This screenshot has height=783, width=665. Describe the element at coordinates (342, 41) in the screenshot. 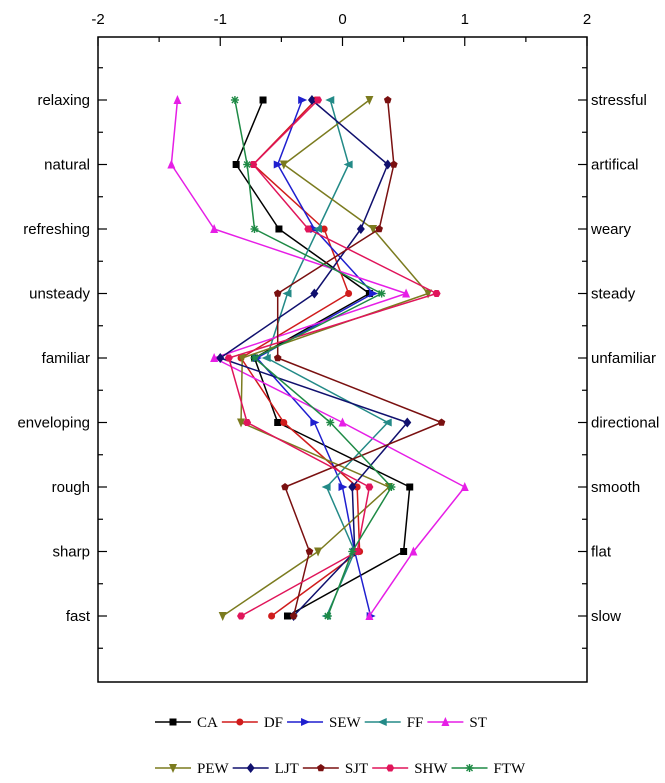

I see `top-axis-ticks` at that location.